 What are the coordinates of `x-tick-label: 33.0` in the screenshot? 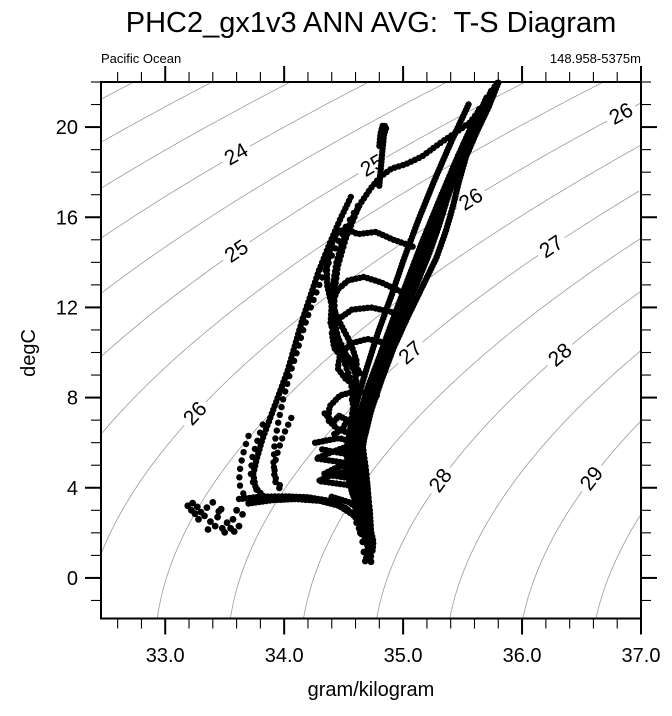 It's located at (165, 656).